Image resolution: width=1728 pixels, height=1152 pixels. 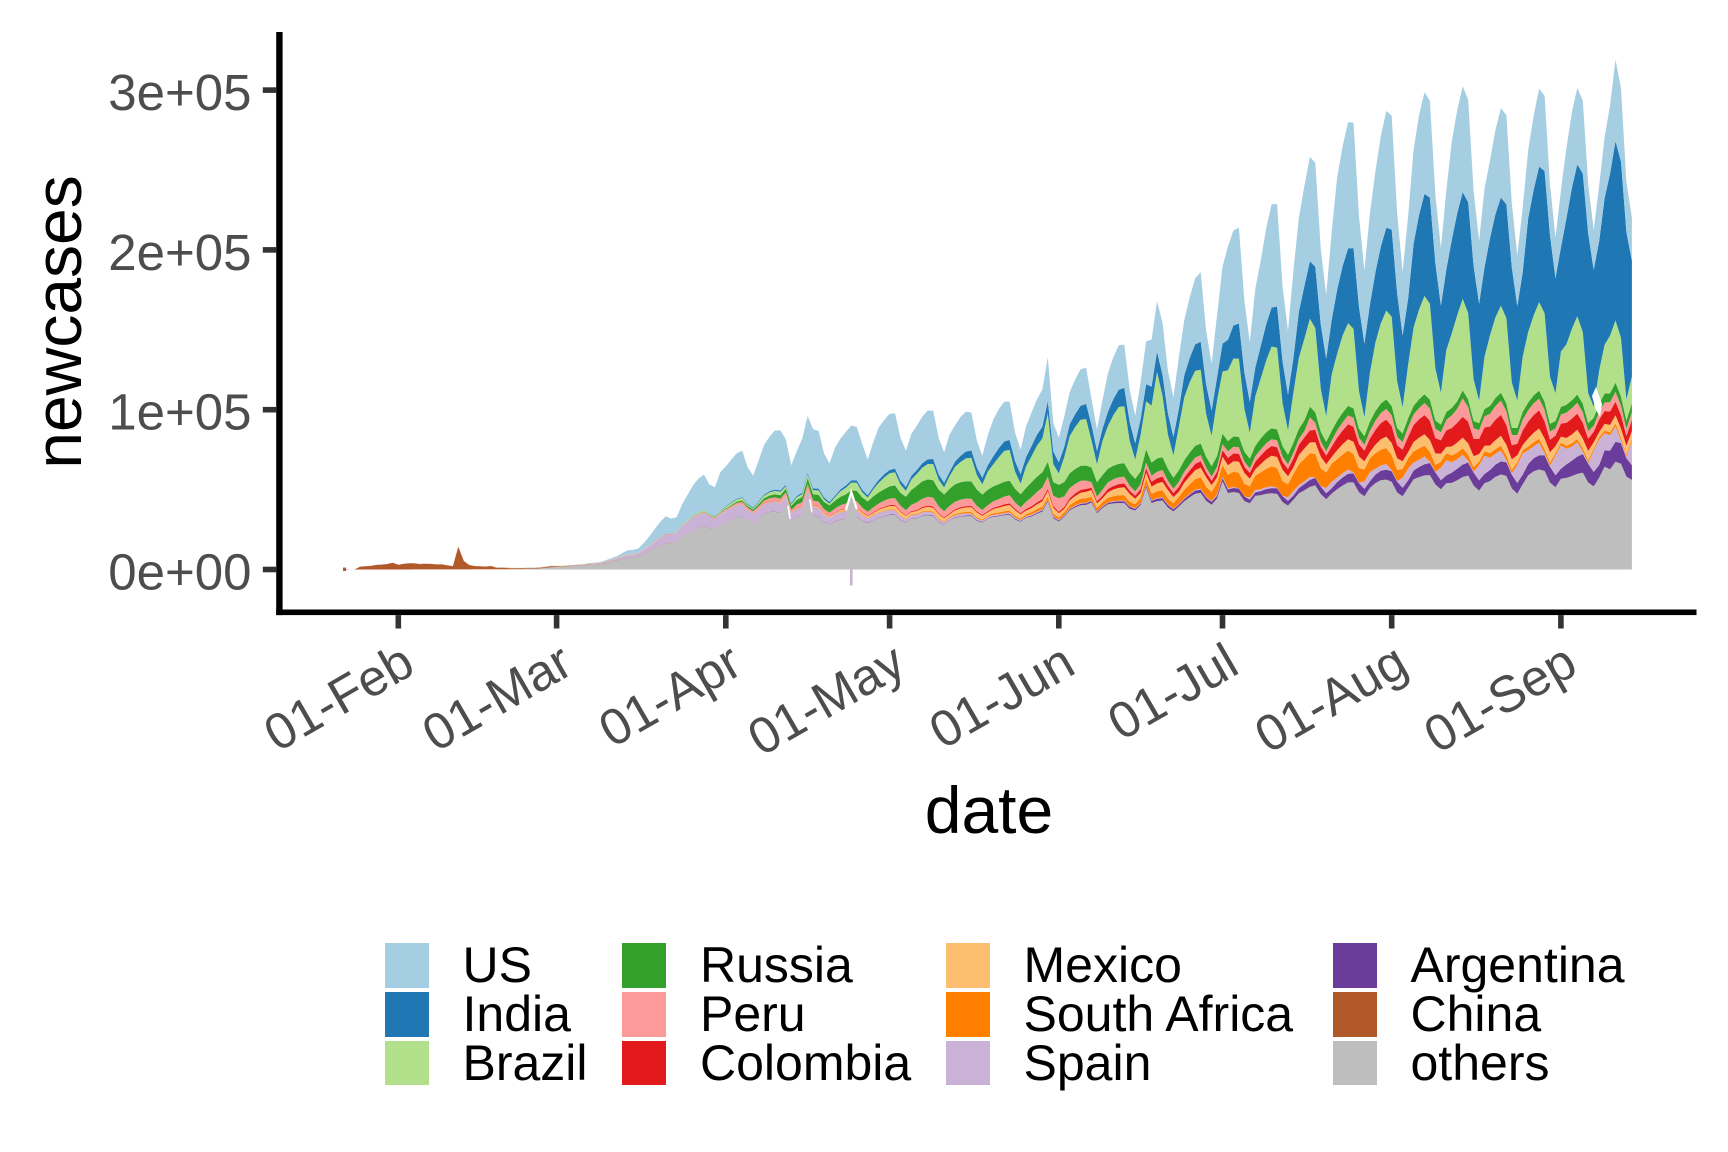 What do you see at coordinates (179, 92) in the screenshot?
I see `svg-text: 3e+05` at bounding box center [179, 92].